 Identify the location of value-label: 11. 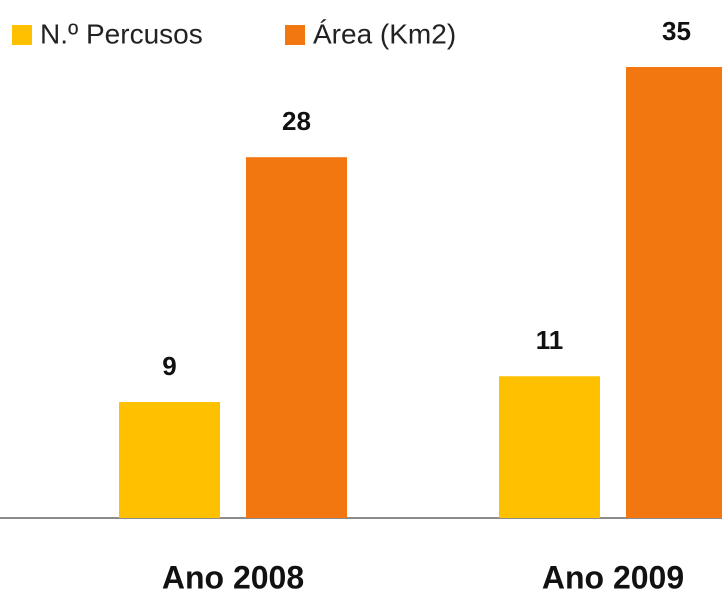
(550, 340).